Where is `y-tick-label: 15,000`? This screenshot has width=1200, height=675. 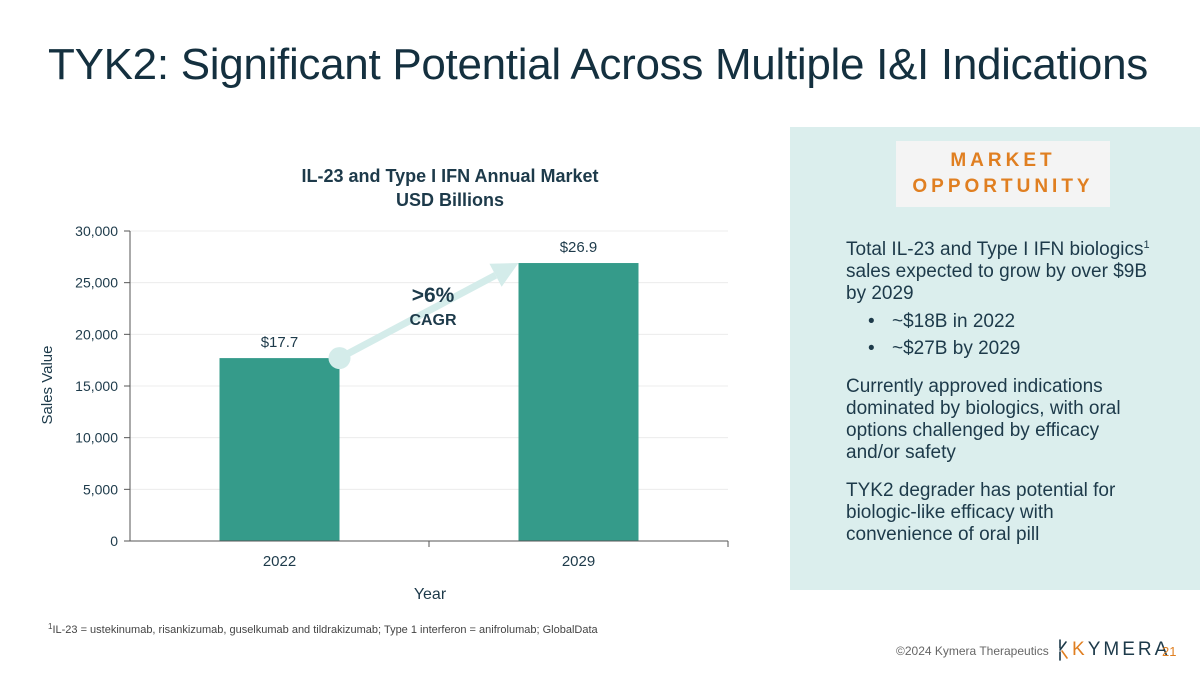 y-tick-label: 15,000 is located at coordinates (96, 386).